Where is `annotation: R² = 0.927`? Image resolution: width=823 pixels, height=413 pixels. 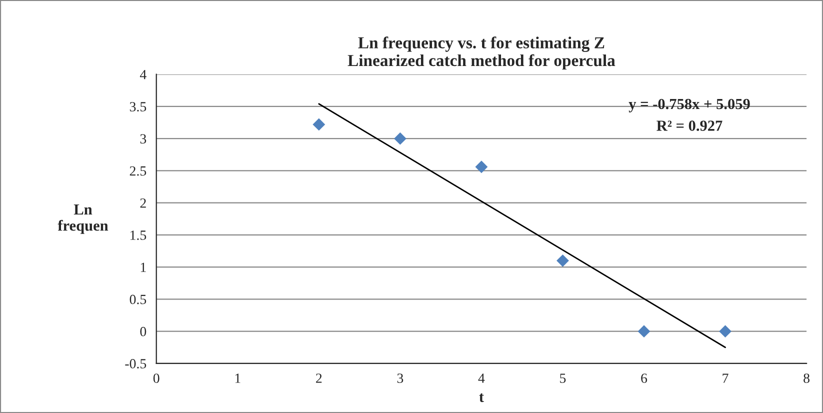
annotation: R² = 0.927 is located at coordinates (689, 125).